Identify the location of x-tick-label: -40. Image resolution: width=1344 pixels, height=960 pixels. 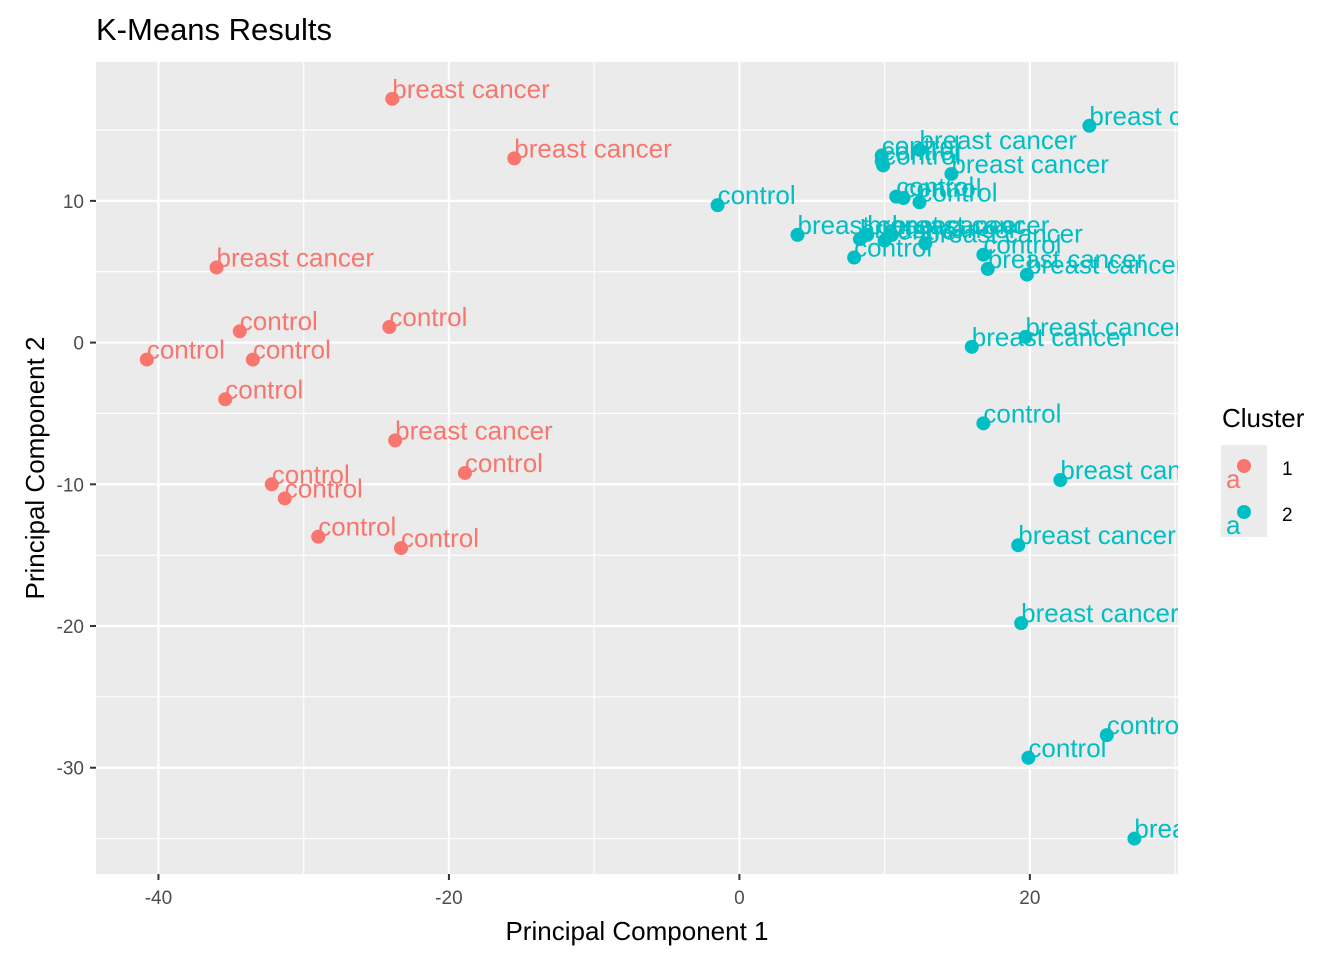
(158, 898).